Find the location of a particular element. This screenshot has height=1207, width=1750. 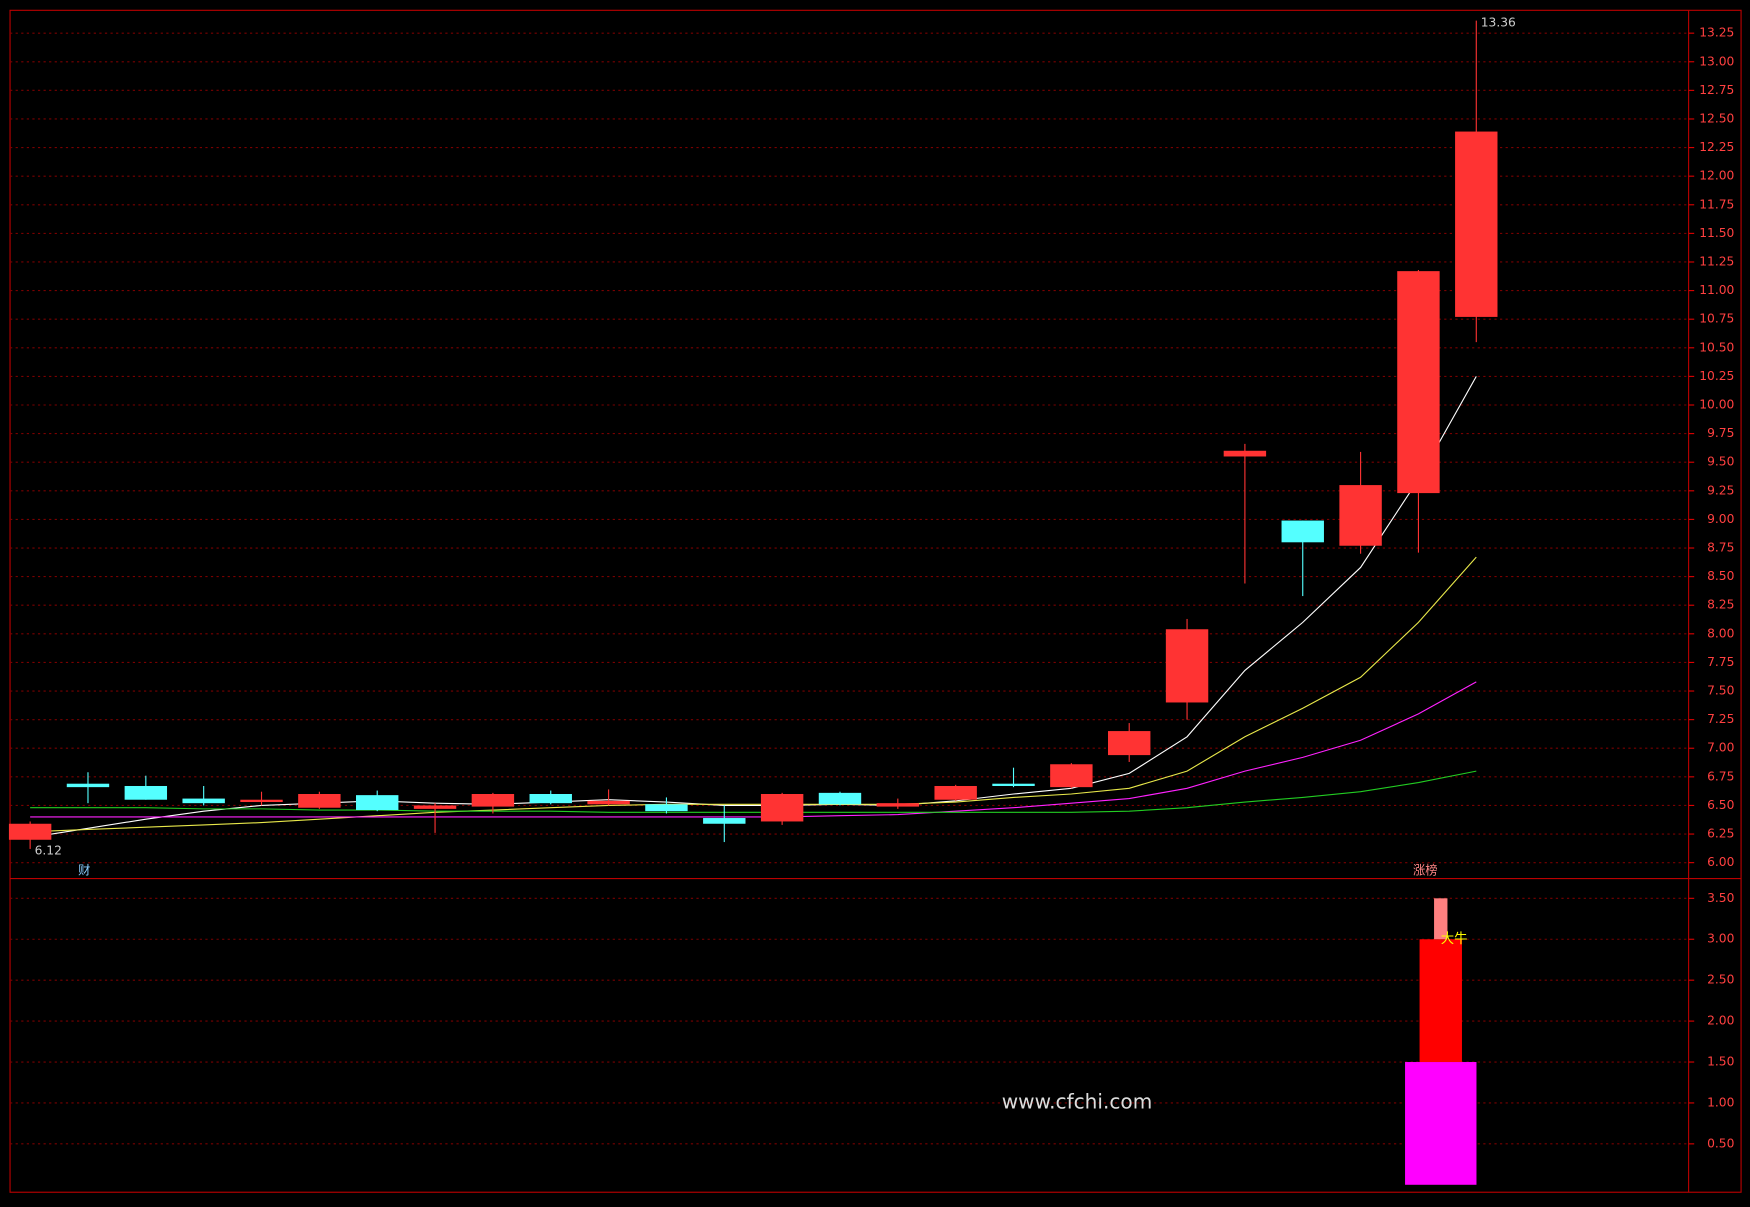

y-tick-label: 3.50 is located at coordinates (1720, 898).